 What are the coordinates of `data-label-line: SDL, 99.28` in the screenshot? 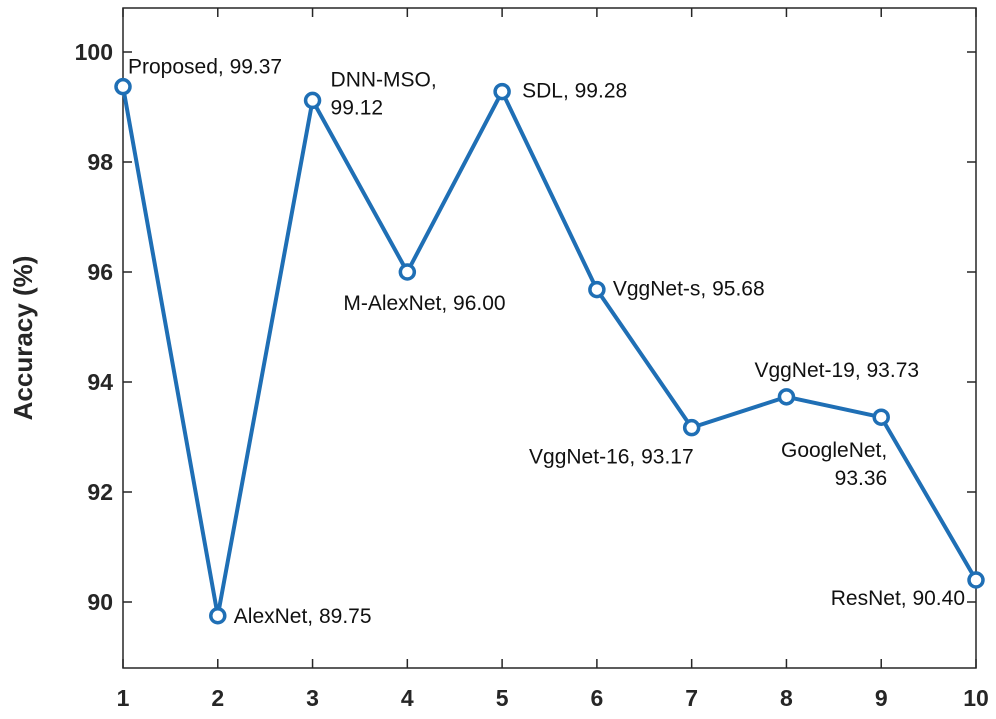 It's located at (574, 91).